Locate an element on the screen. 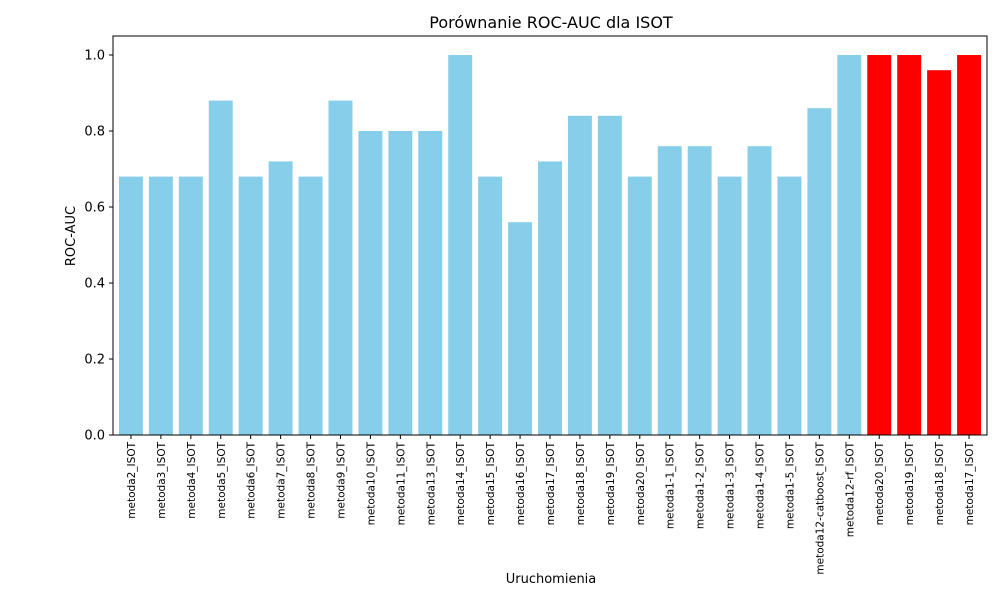  x-tick-label: metoda12-catboost_ISOT is located at coordinates (820, 507).